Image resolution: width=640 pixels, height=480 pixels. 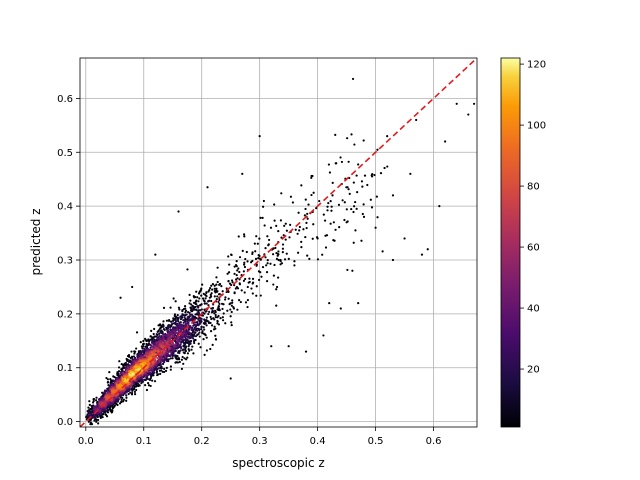 What do you see at coordinates (260, 441) in the screenshot?
I see `x-tick-label: 0.3` at bounding box center [260, 441].